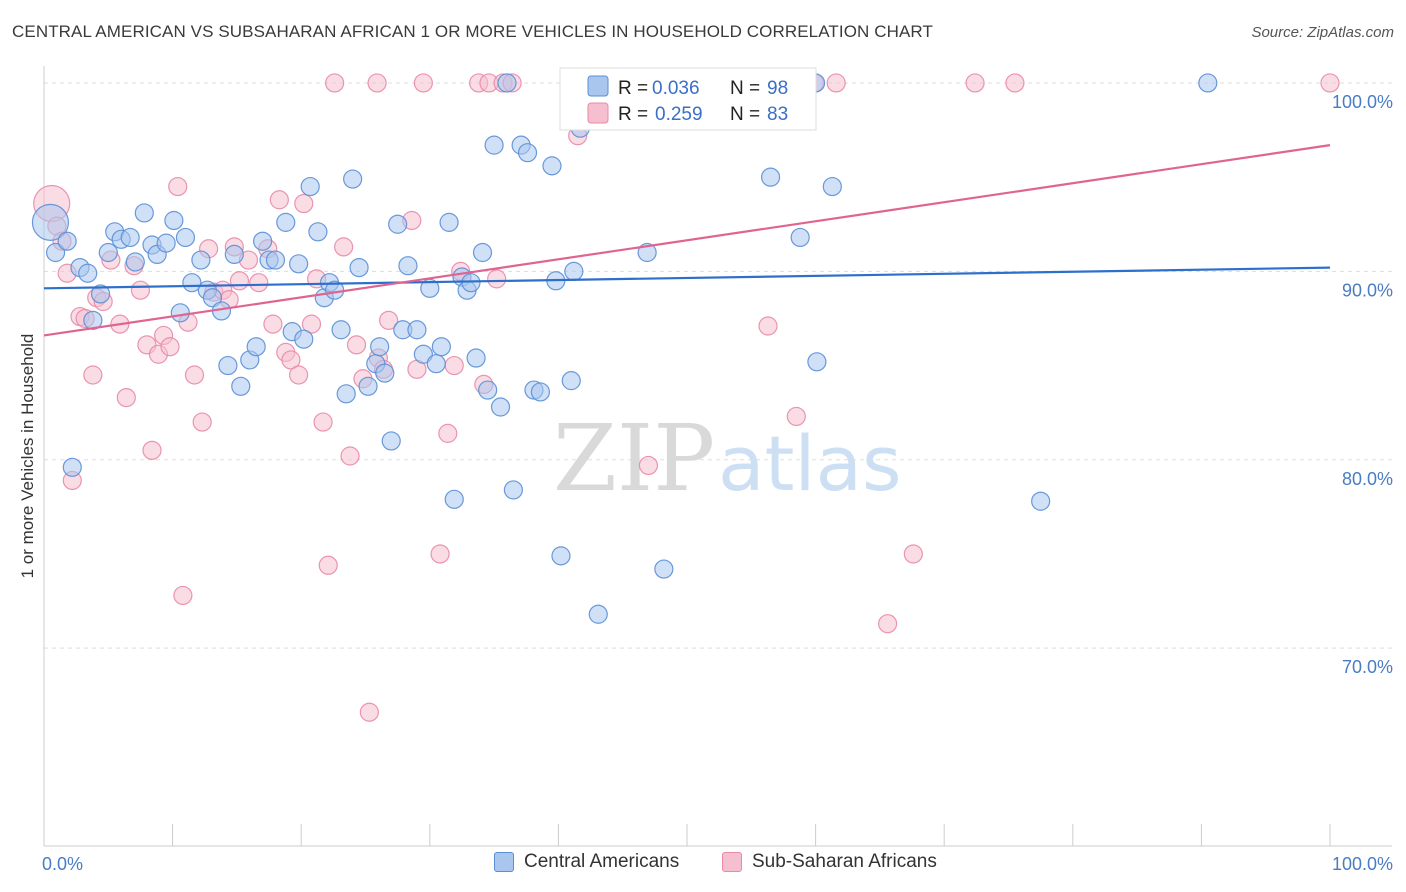 This screenshot has width=1406, height=892. I want to click on watermark-zip: ZIP, so click(634, 458).